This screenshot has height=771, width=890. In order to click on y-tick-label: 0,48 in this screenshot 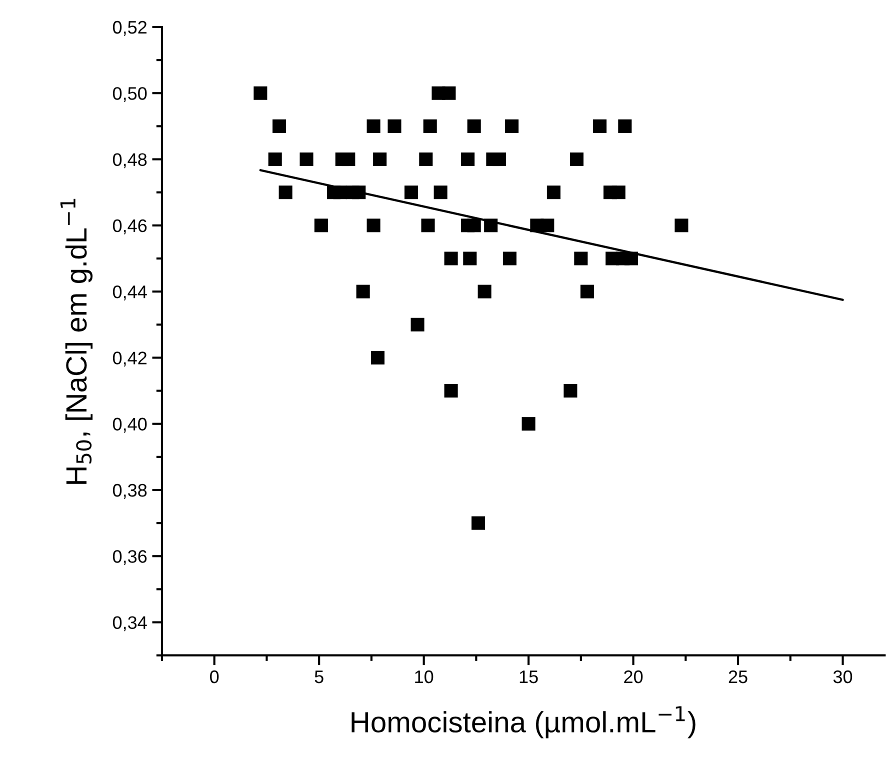, I will do `click(129, 160)`.